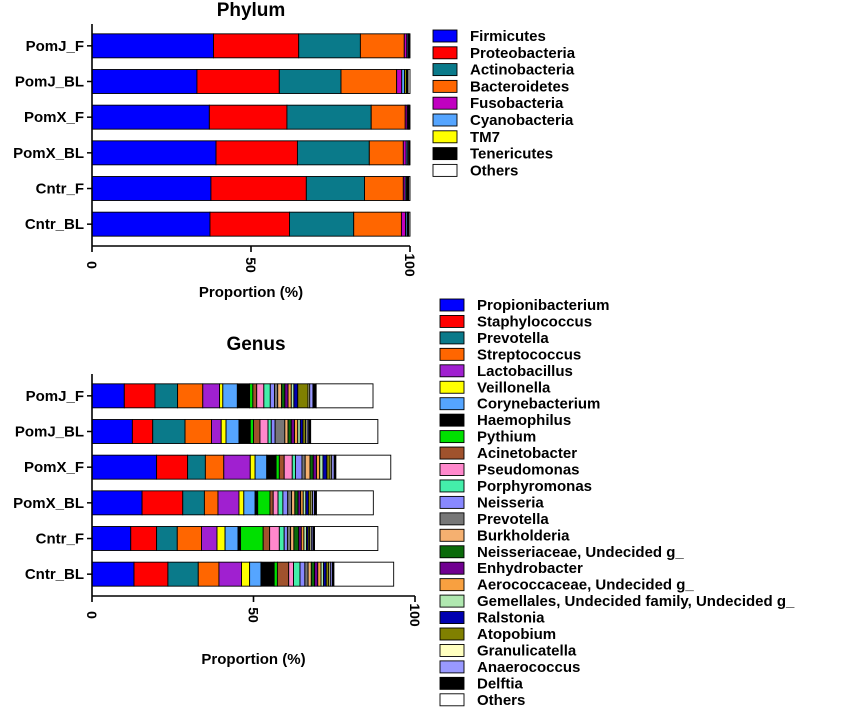 This screenshot has height=715, width=850. Describe the element at coordinates (319, 574) in the screenshot. I see `genus-segment-cntr-bl-17-aerococcaceae-undecided-g` at that location.